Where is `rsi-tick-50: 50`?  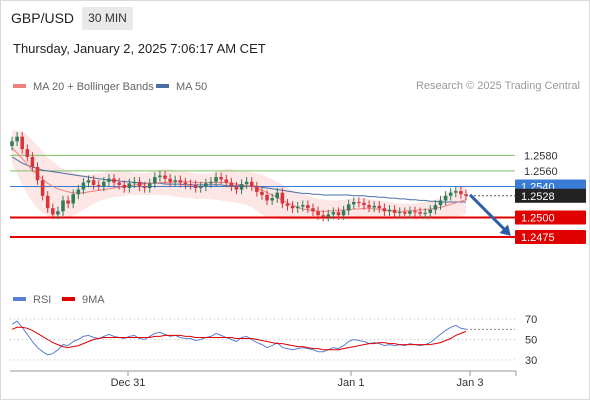 rsi-tick-50: 50 is located at coordinates (531, 341).